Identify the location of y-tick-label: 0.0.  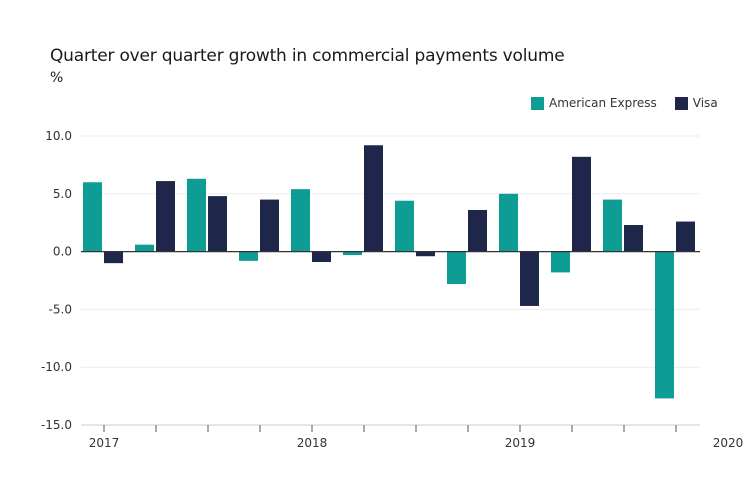
(62, 252).